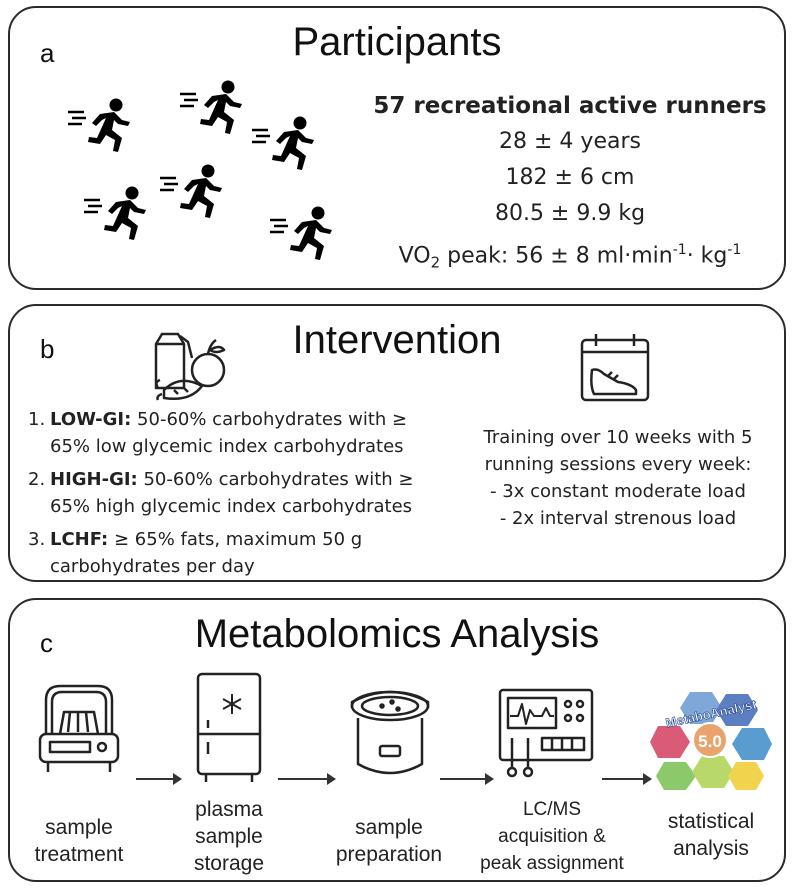  Describe the element at coordinates (618, 491) in the screenshot. I see `training-line: - 3x constant moderate load` at that location.